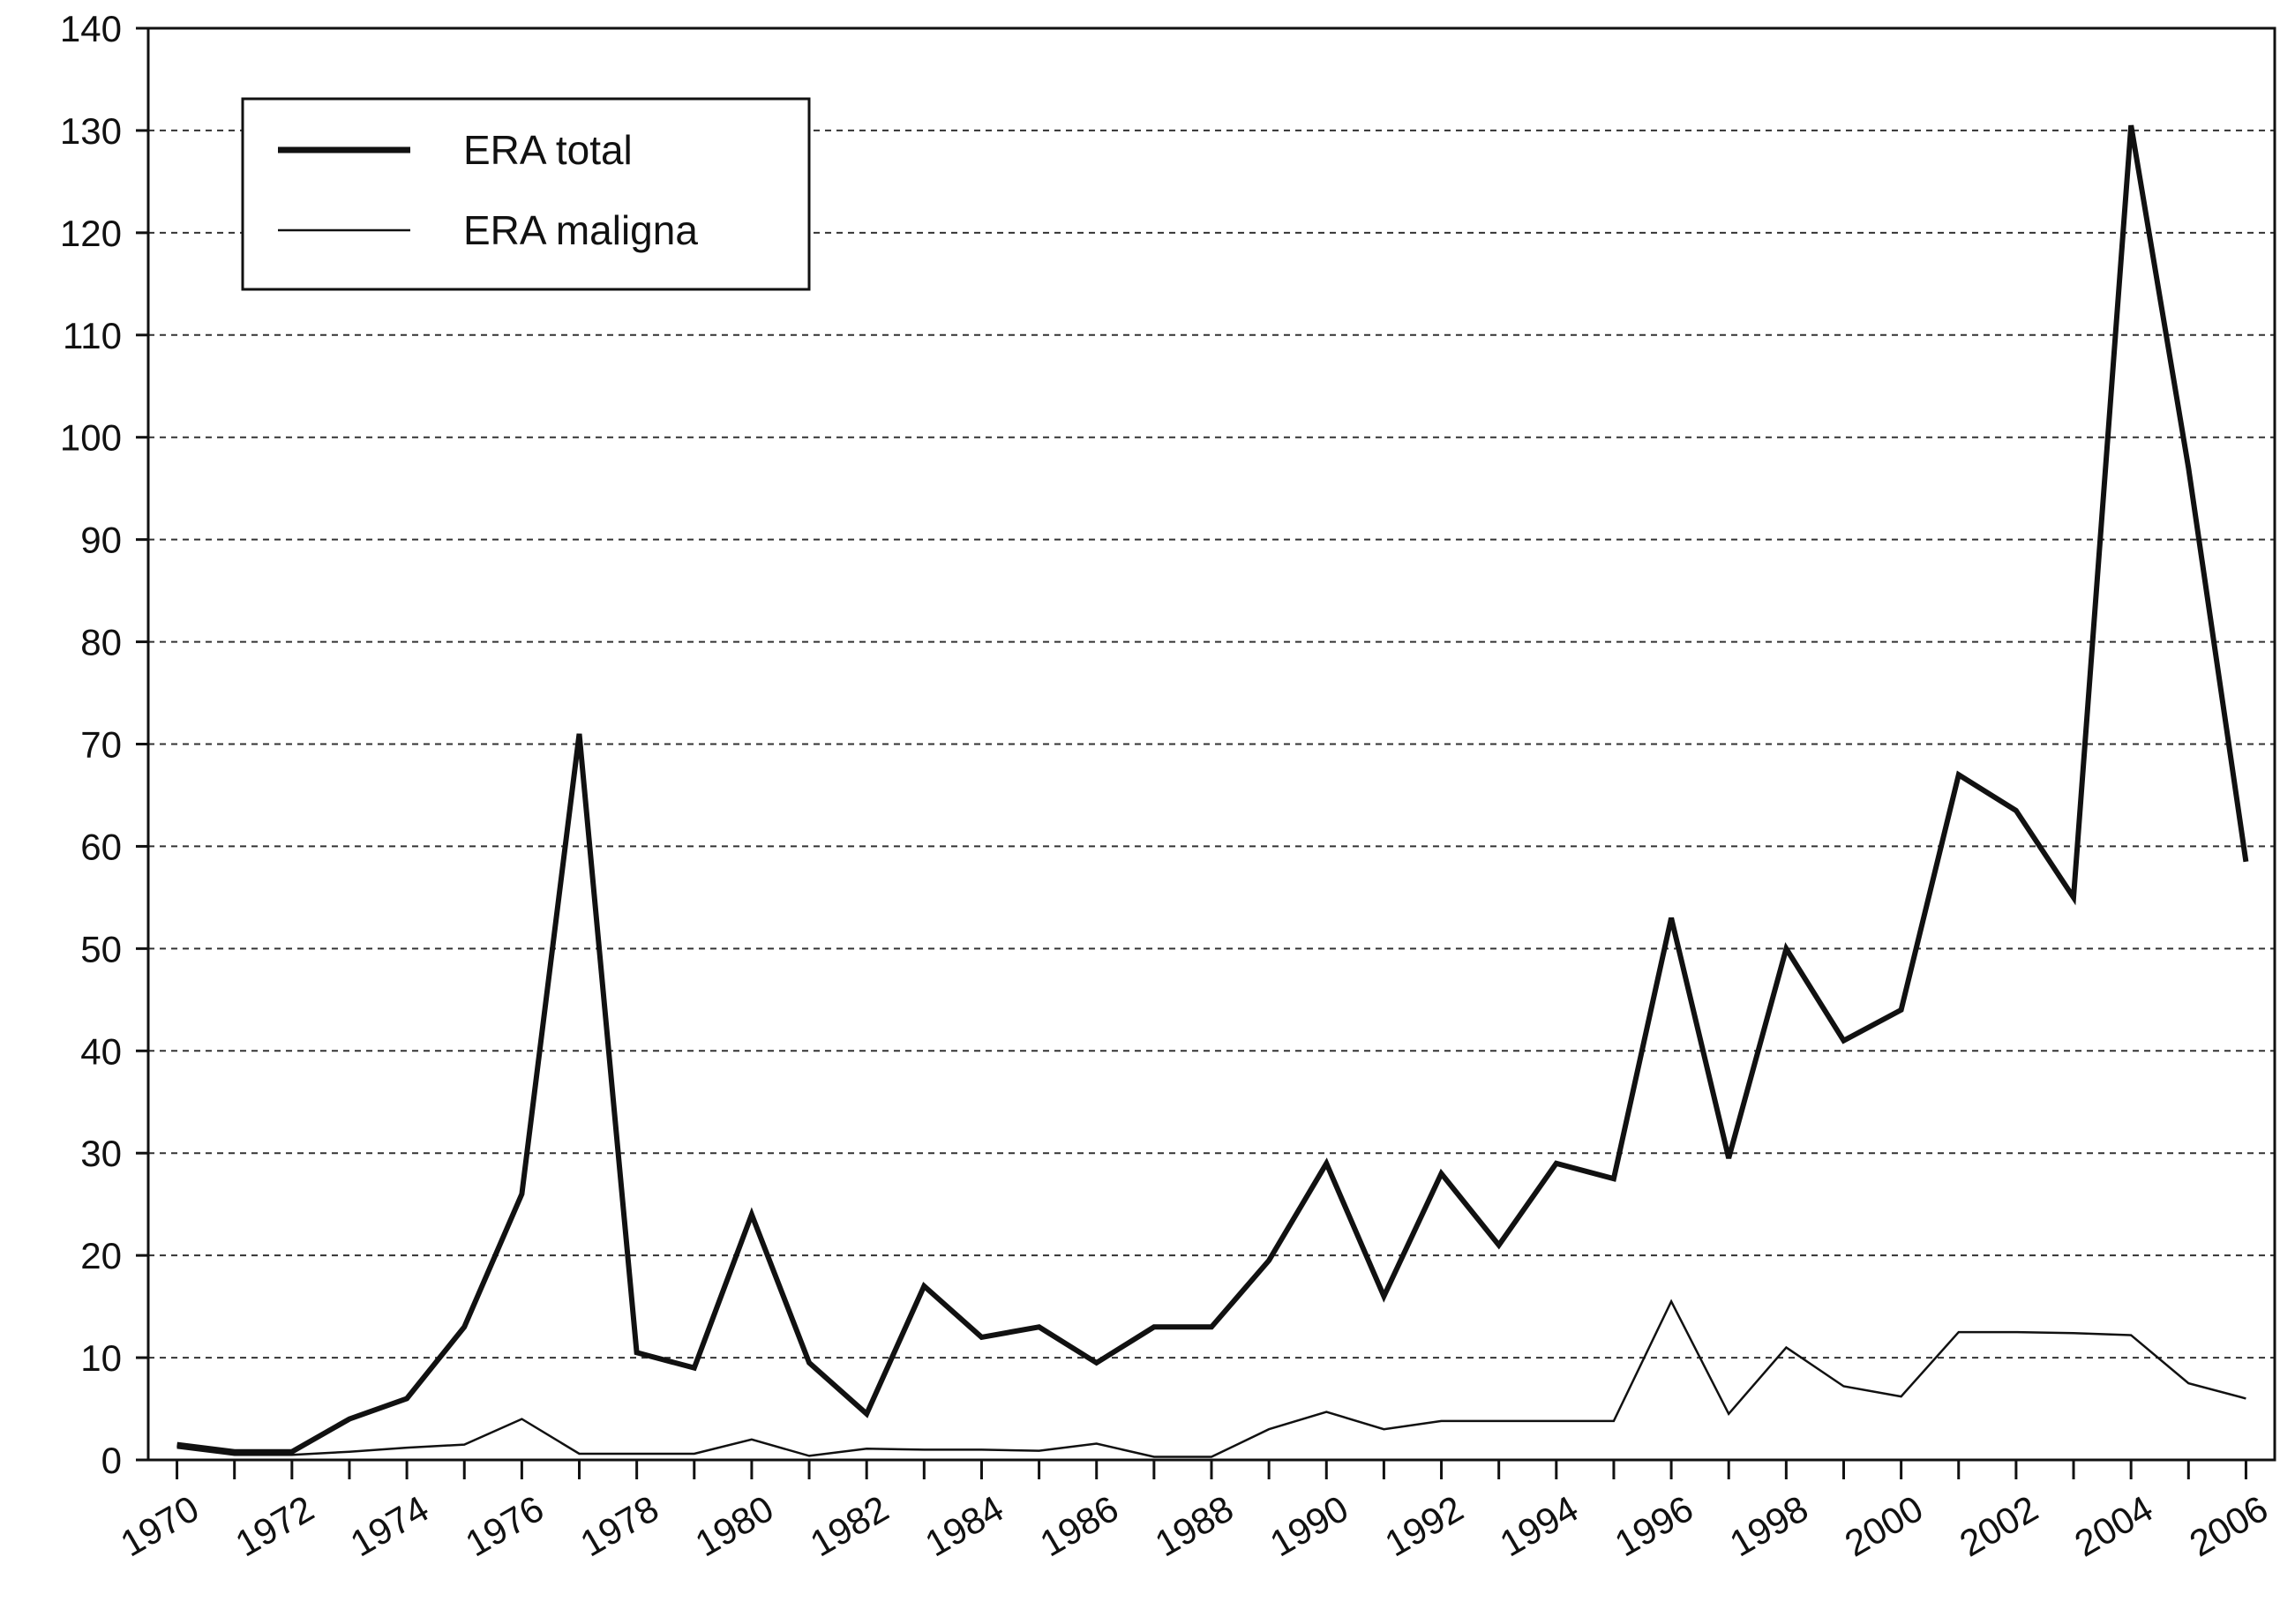  What do you see at coordinates (964, 1525) in the screenshot?
I see `x-tick-label: 1984` at bounding box center [964, 1525].